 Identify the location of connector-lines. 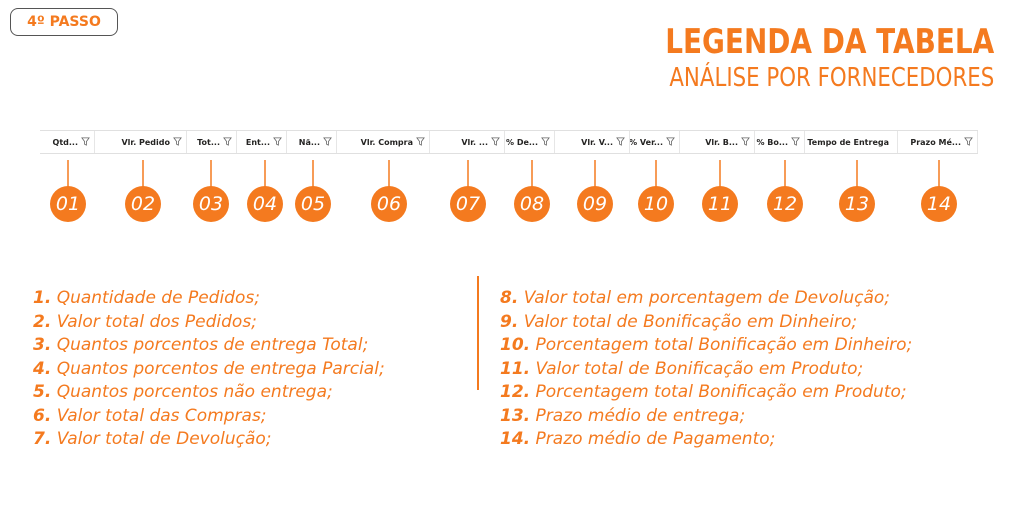
(503, 174).